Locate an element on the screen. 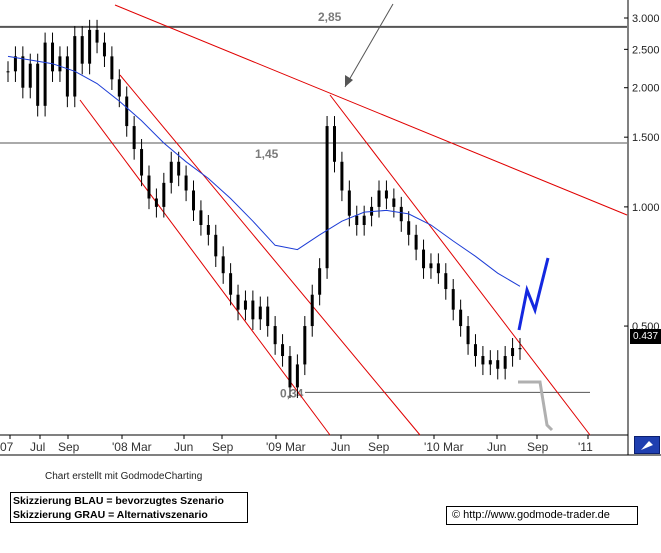  y-tick-label: 2.000 is located at coordinates (646, 89).